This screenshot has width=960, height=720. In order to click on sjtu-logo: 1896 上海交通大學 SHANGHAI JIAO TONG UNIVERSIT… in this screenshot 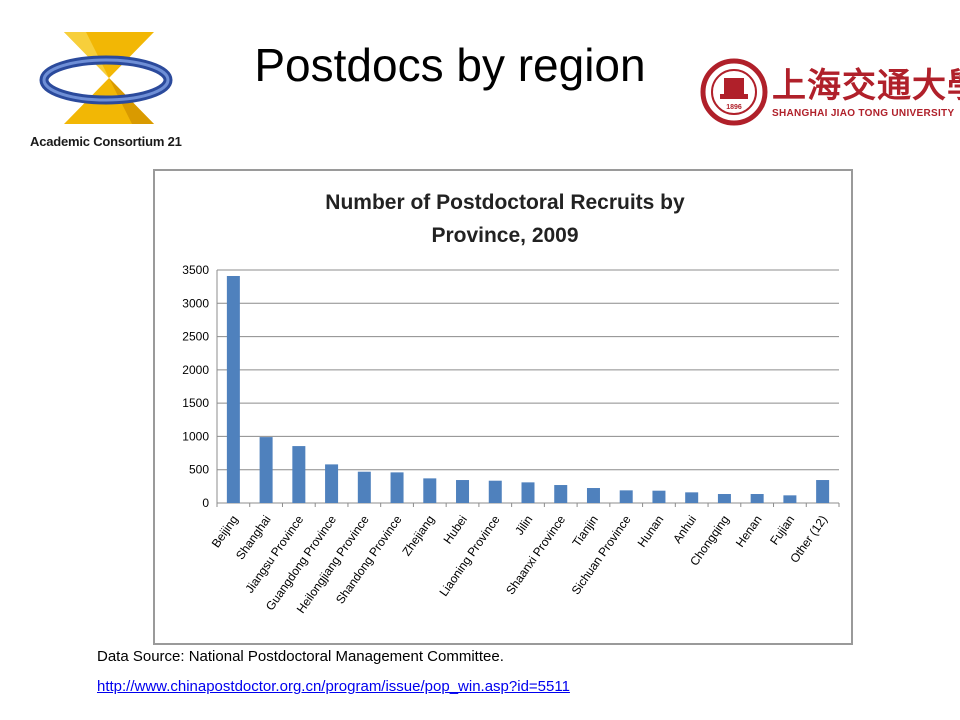, I will do `click(830, 92)`.